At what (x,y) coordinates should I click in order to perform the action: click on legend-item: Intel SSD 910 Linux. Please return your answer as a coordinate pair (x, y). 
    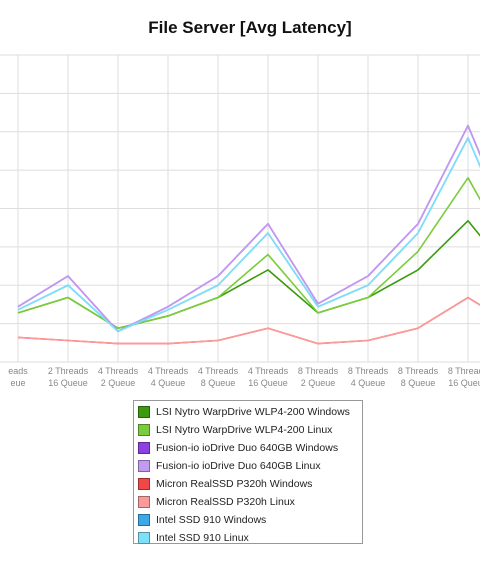
    Looking at the image, I should click on (248, 538).